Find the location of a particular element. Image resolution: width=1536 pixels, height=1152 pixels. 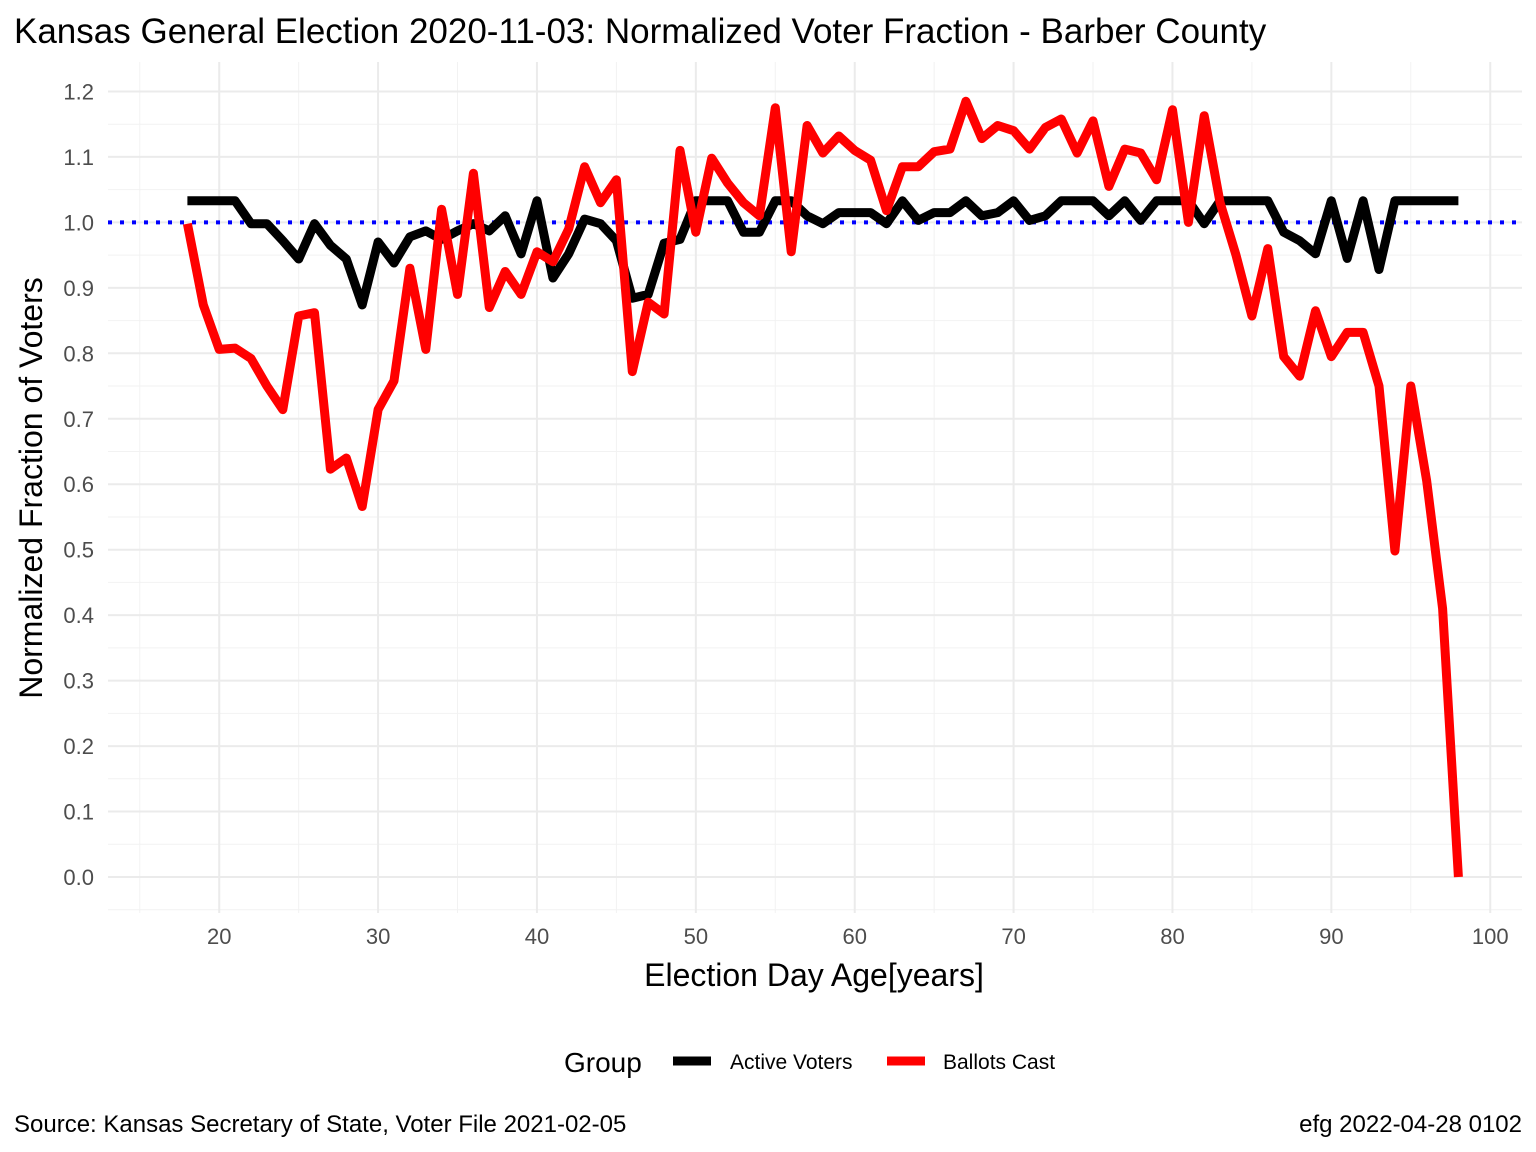

y-tick-label: 1.2 is located at coordinates (78, 91).